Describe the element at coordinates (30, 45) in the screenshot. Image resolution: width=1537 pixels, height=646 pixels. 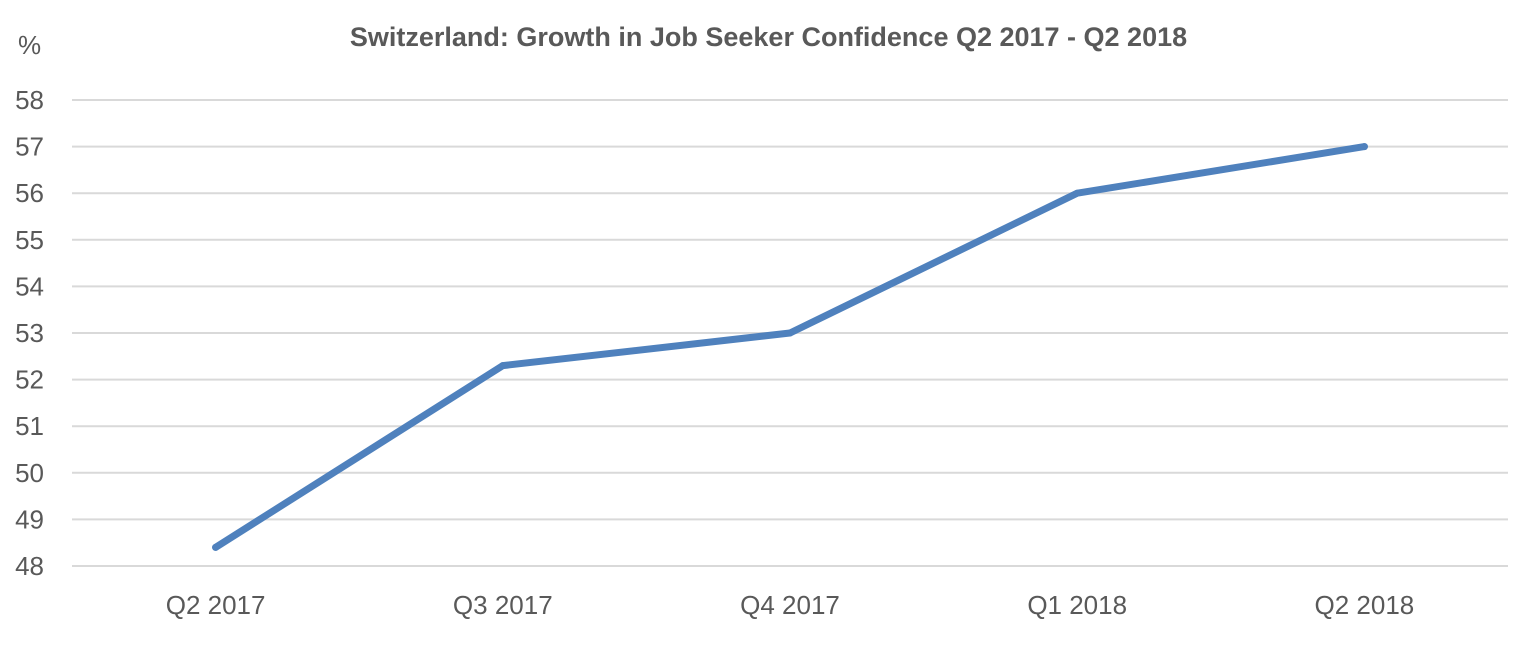
I see `y-axis-unit-label: %` at that location.